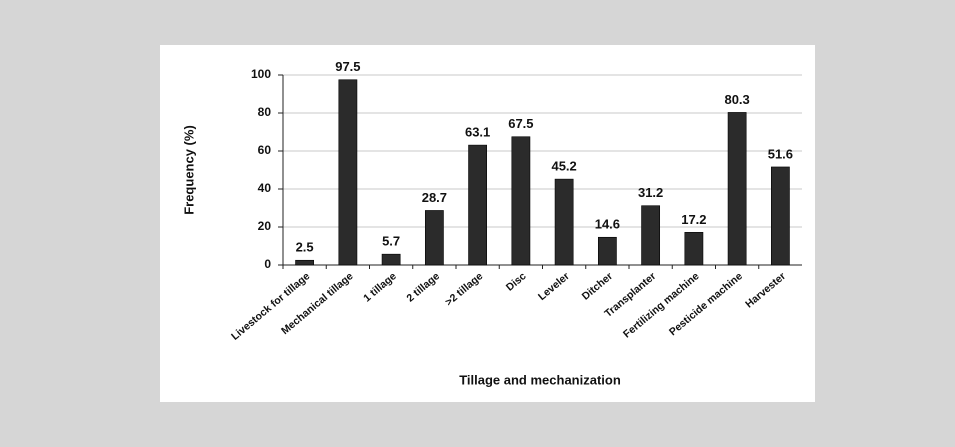  Describe the element at coordinates (693, 219) in the screenshot. I see `data-label: 17.2` at that location.